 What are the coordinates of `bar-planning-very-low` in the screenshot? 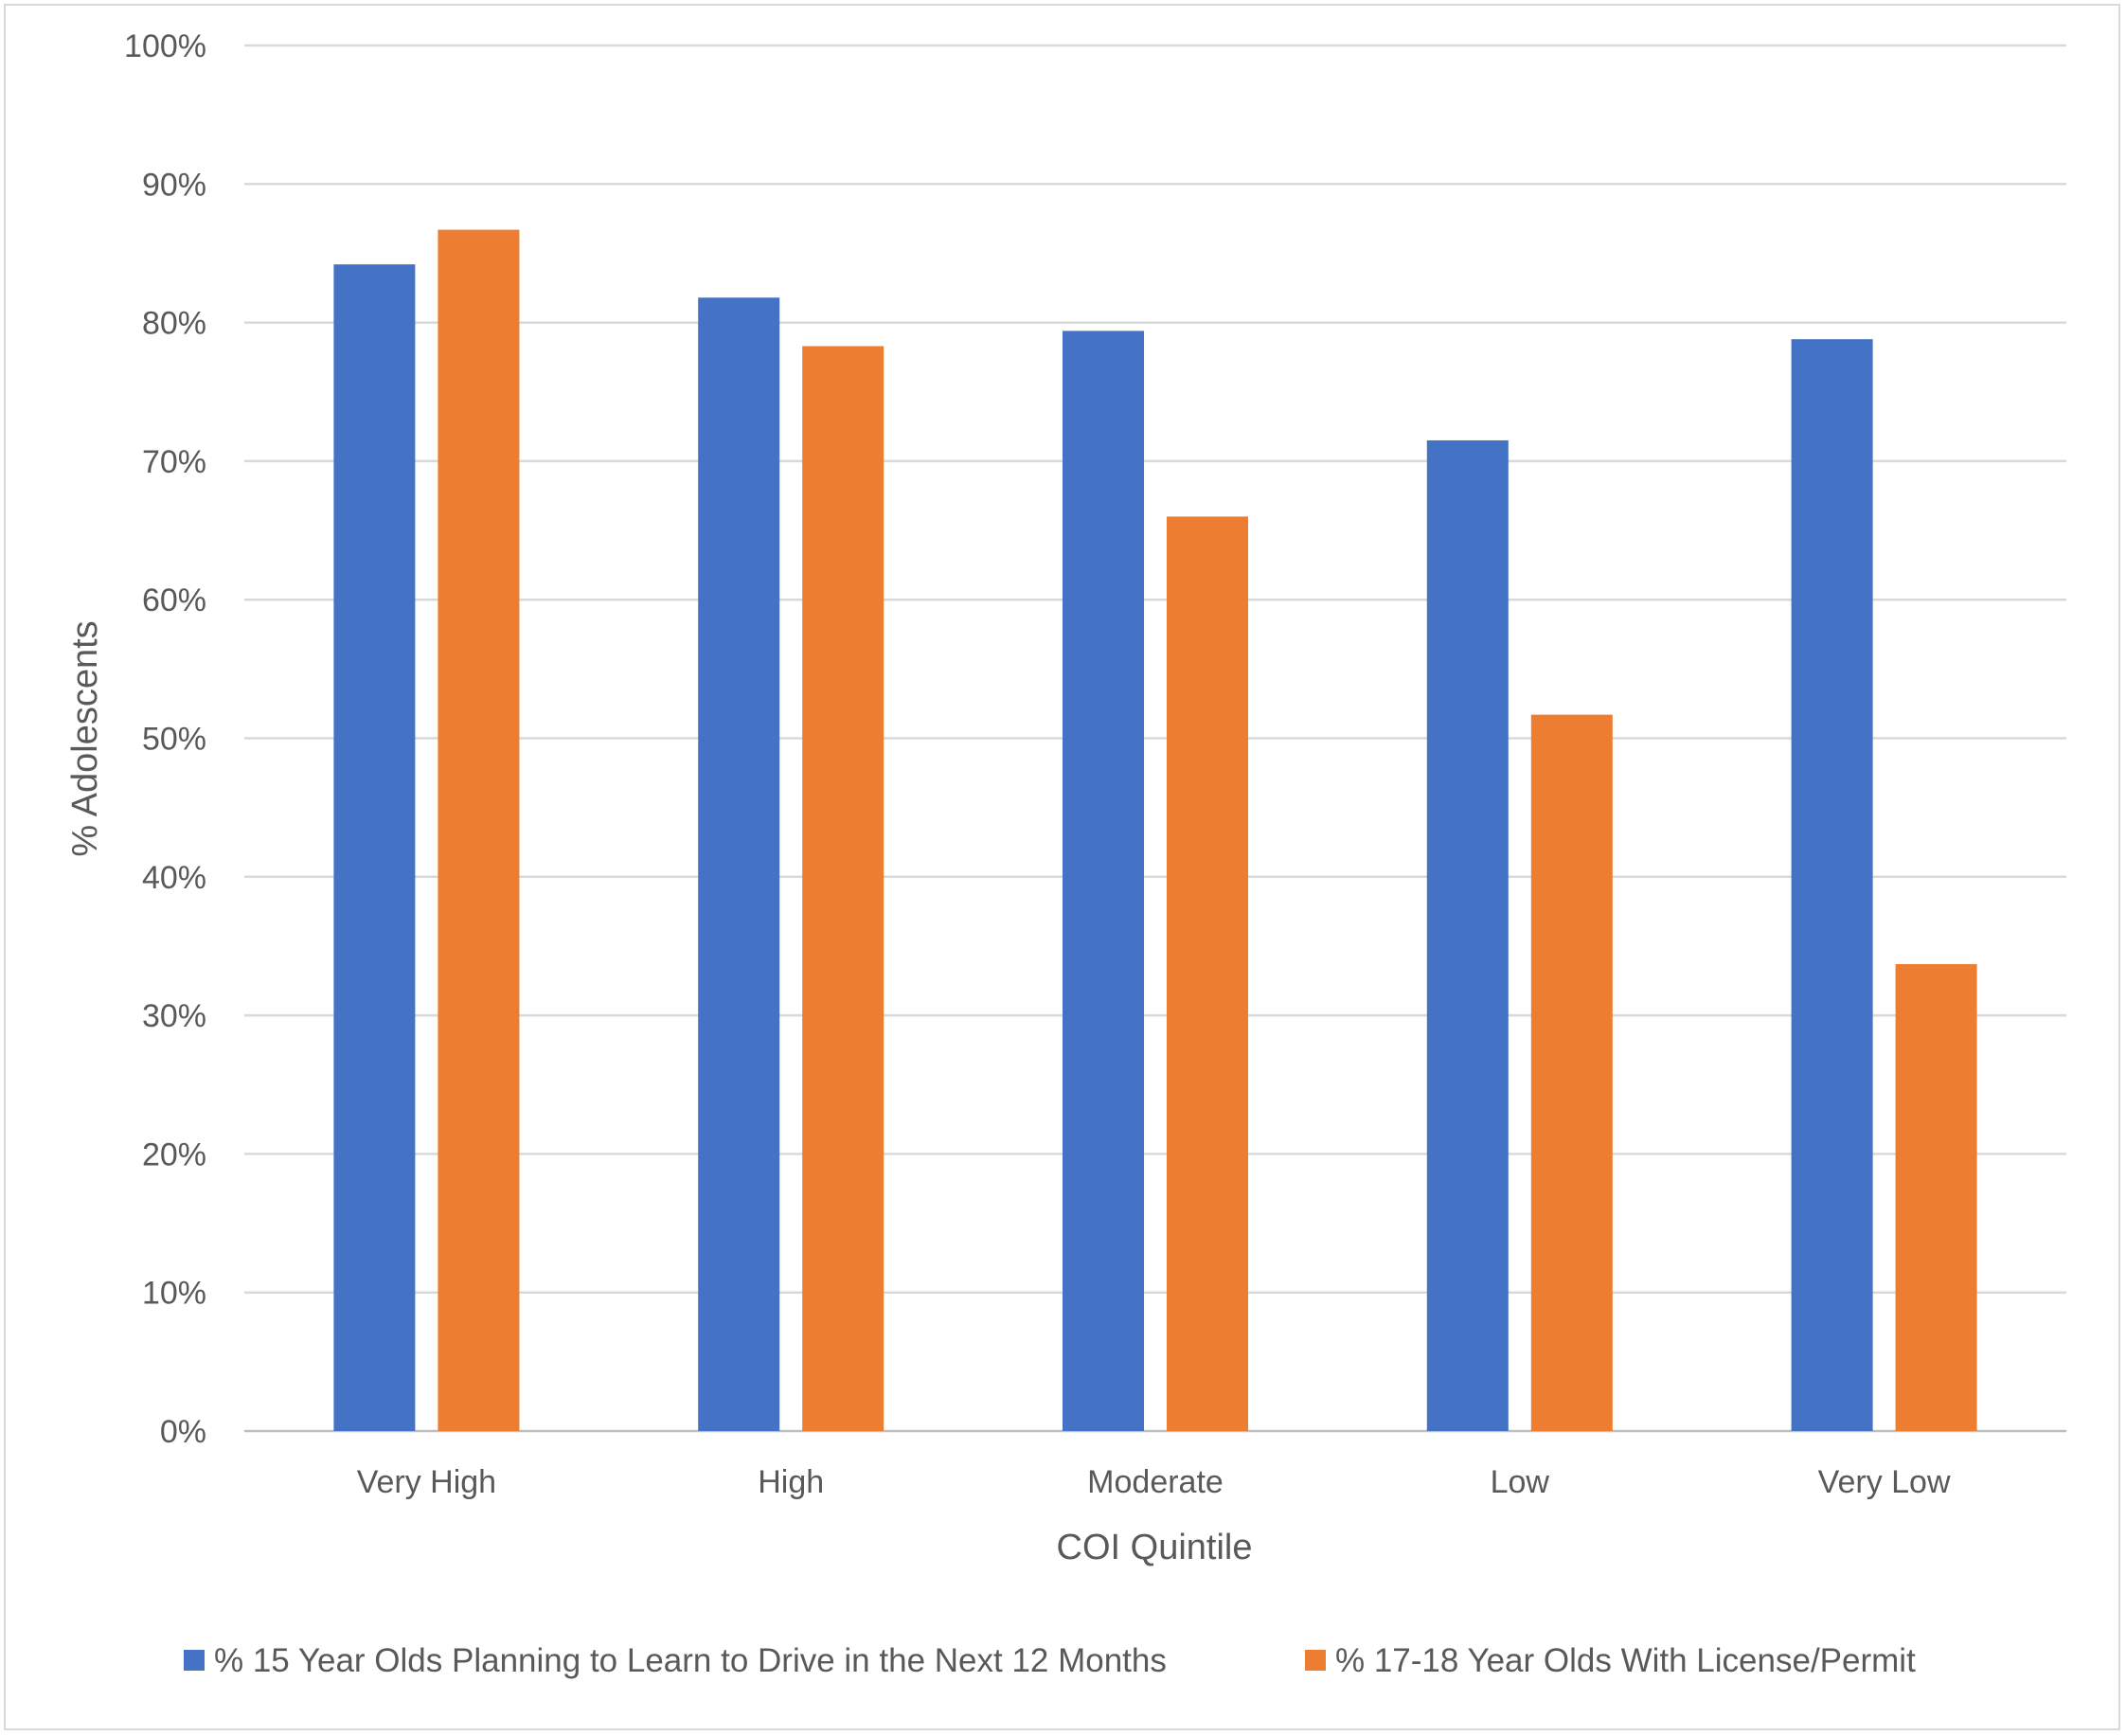 It's located at (1832, 885).